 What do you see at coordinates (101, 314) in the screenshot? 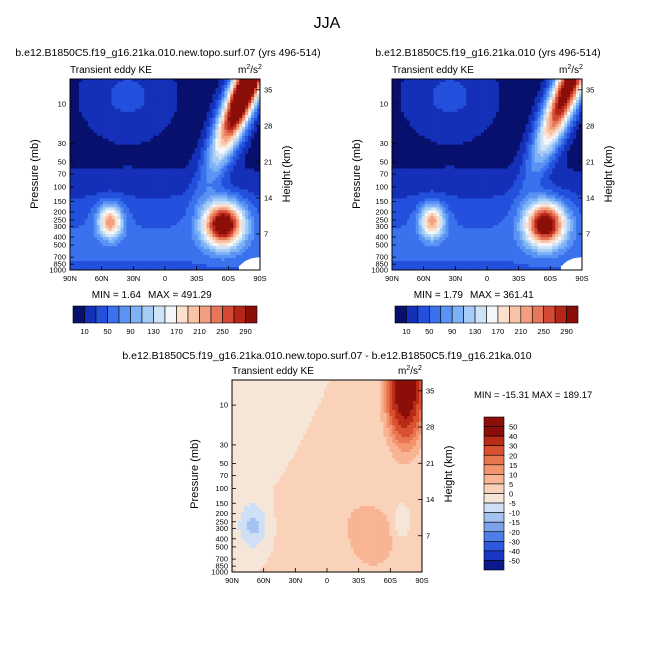
I see `colorbar-swatch` at bounding box center [101, 314].